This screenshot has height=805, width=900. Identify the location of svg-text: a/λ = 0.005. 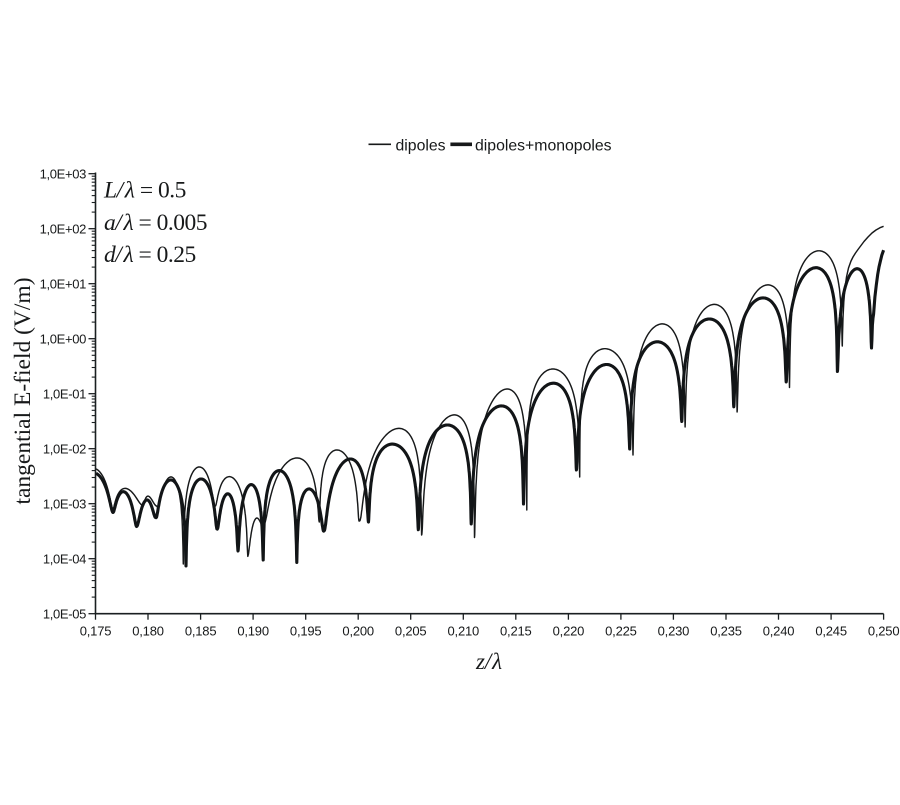
(155, 223).